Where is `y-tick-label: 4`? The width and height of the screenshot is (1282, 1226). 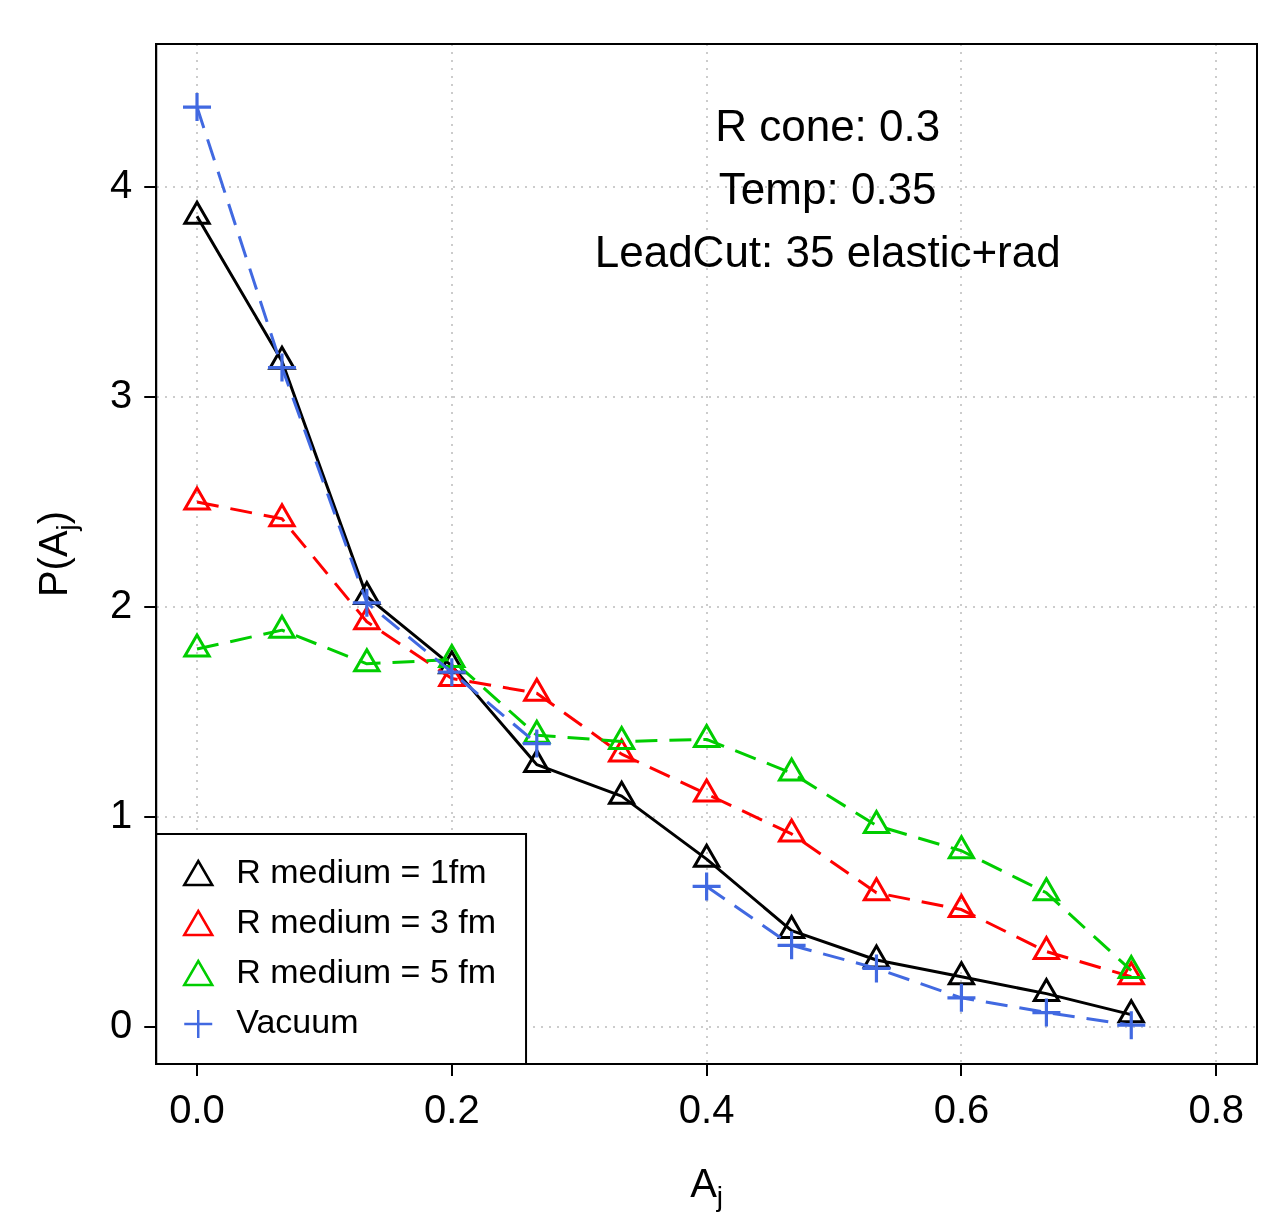
y-tick-label: 4 is located at coordinates (121, 183).